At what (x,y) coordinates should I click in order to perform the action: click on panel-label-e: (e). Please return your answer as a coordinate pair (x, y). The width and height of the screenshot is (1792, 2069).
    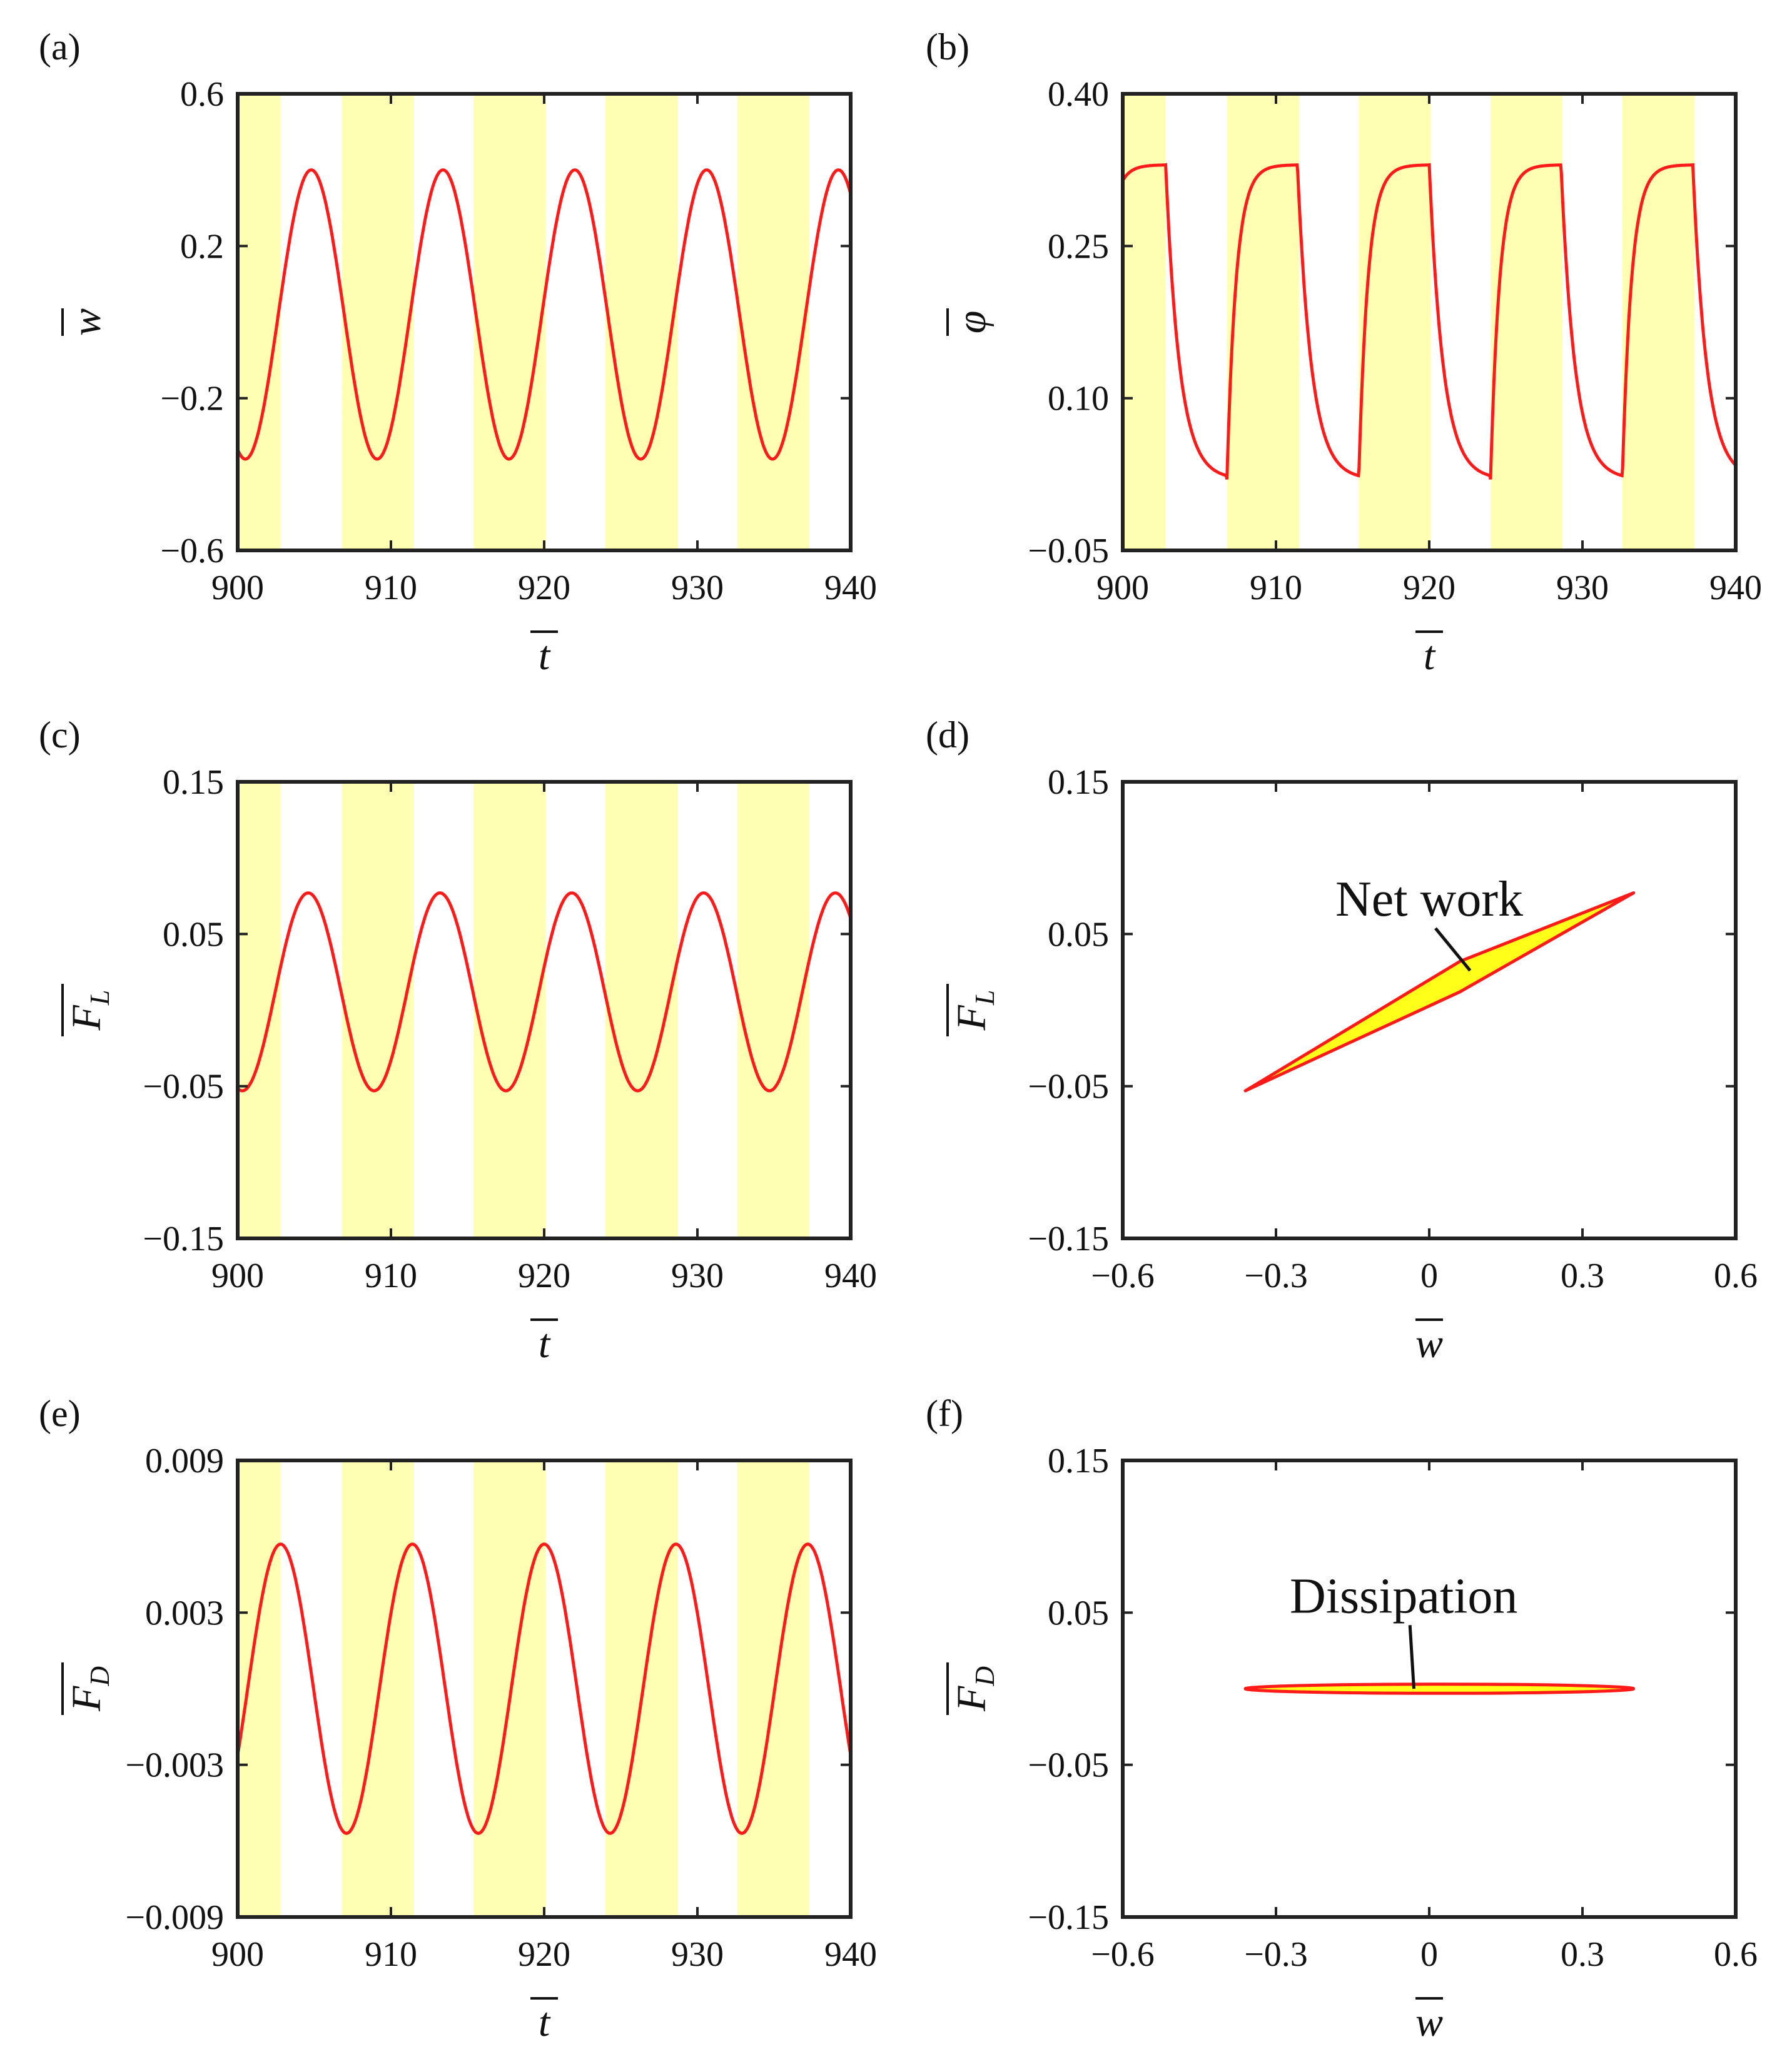
    Looking at the image, I should click on (60, 1413).